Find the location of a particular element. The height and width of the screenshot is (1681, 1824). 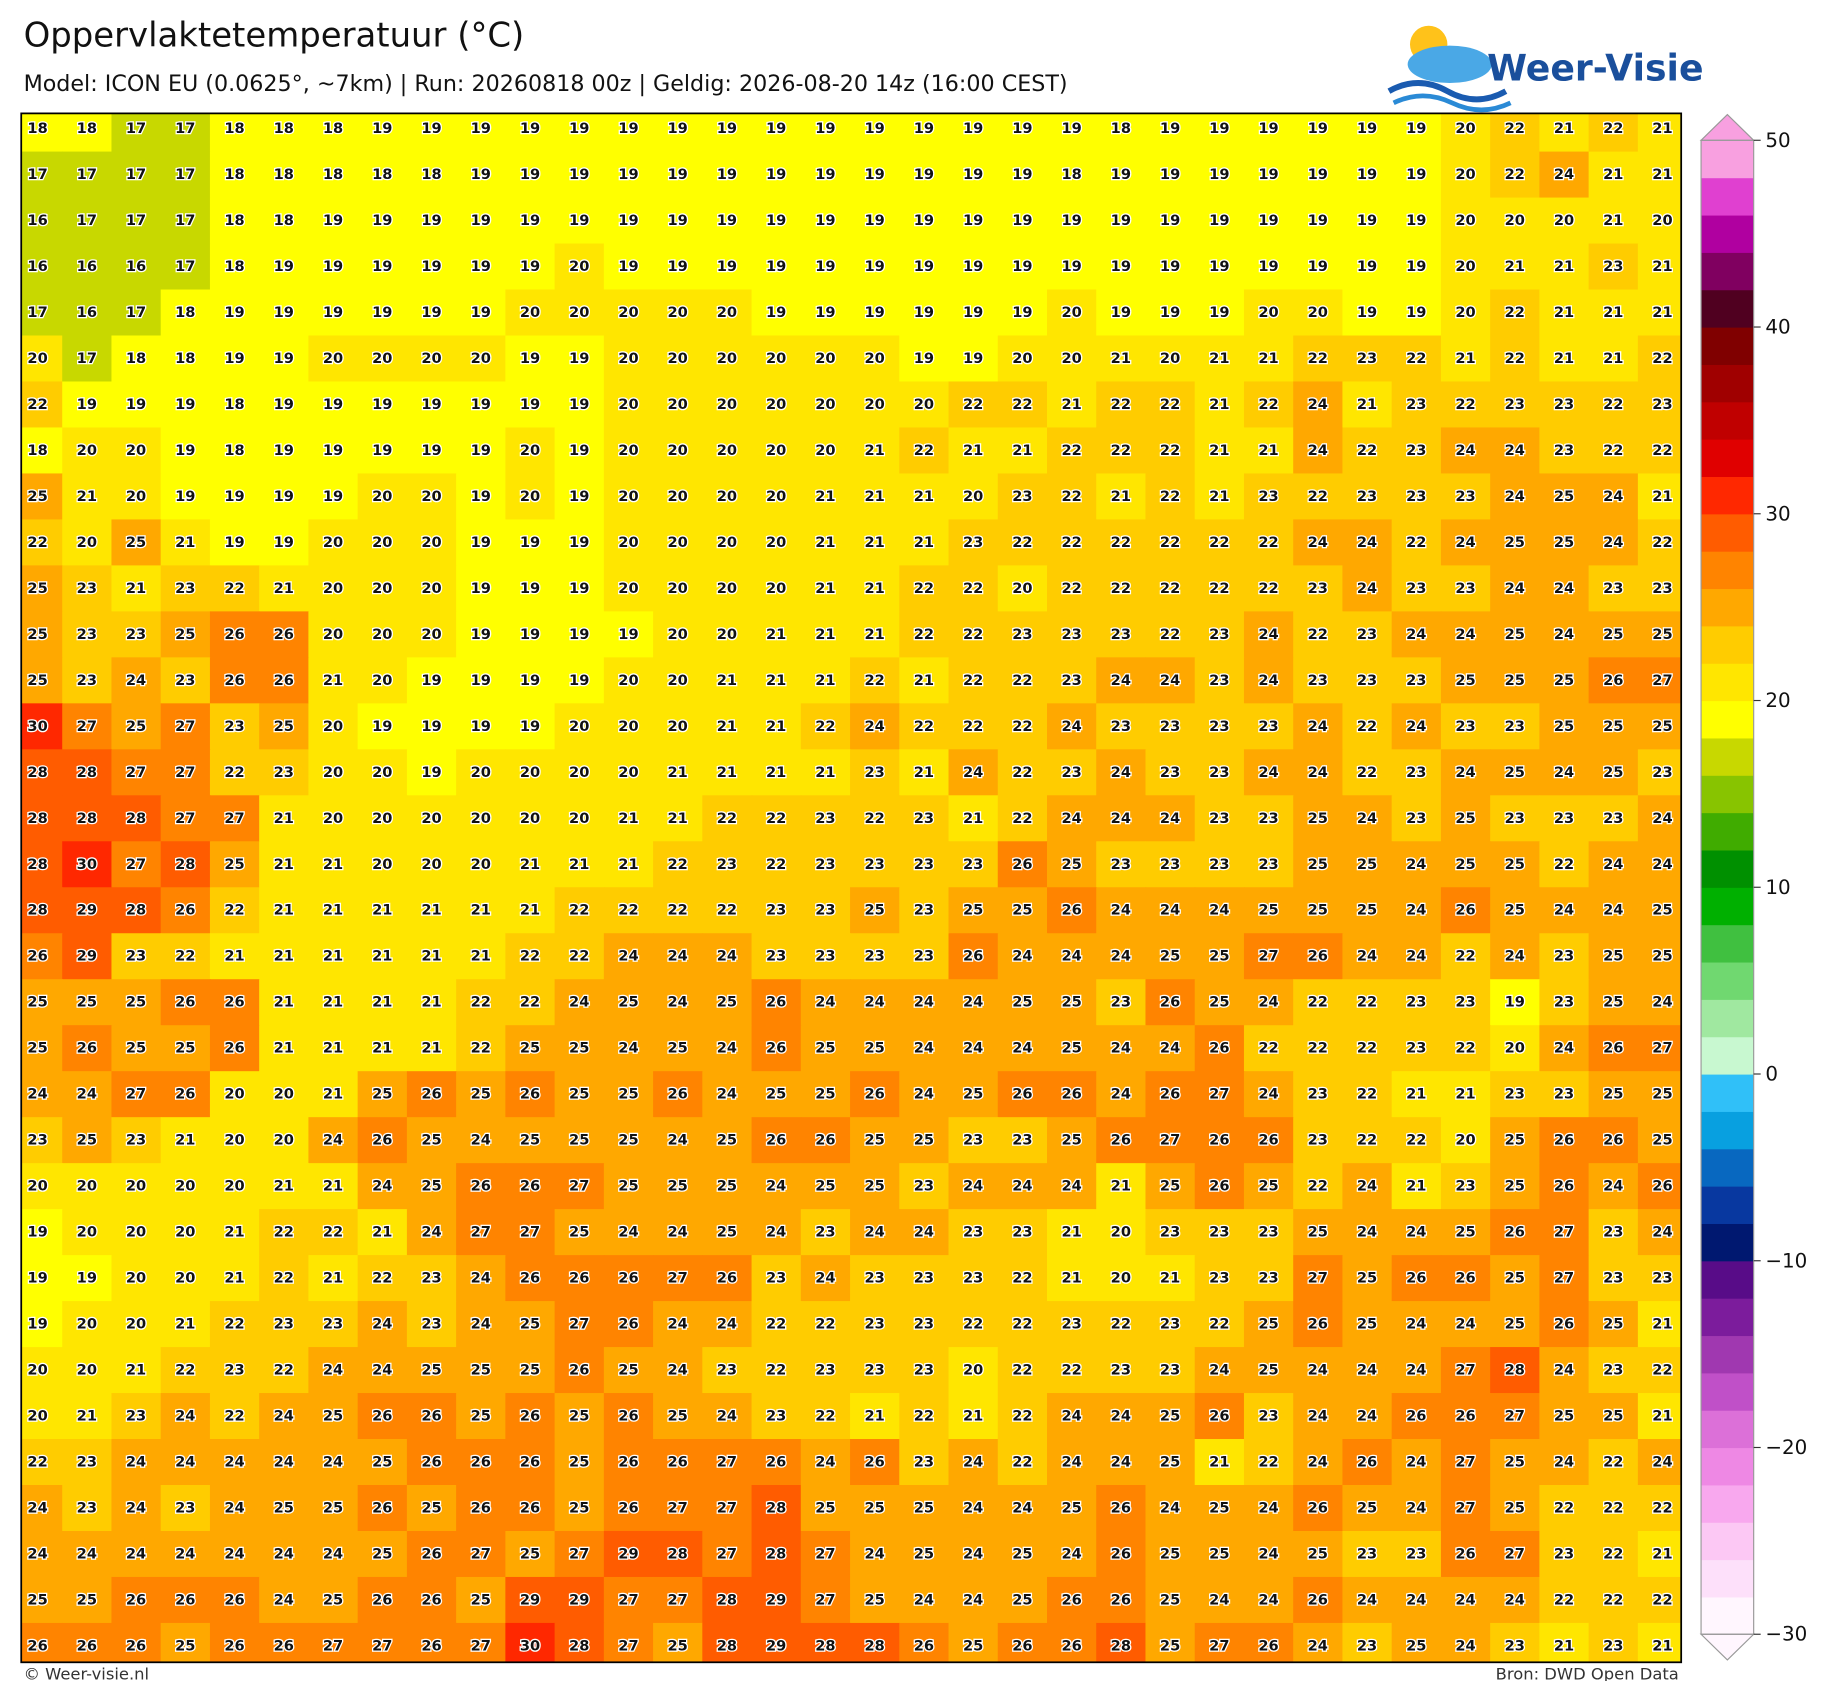

title: Oppervlaktetemperatuur (°C) is located at coordinates (274, 35).